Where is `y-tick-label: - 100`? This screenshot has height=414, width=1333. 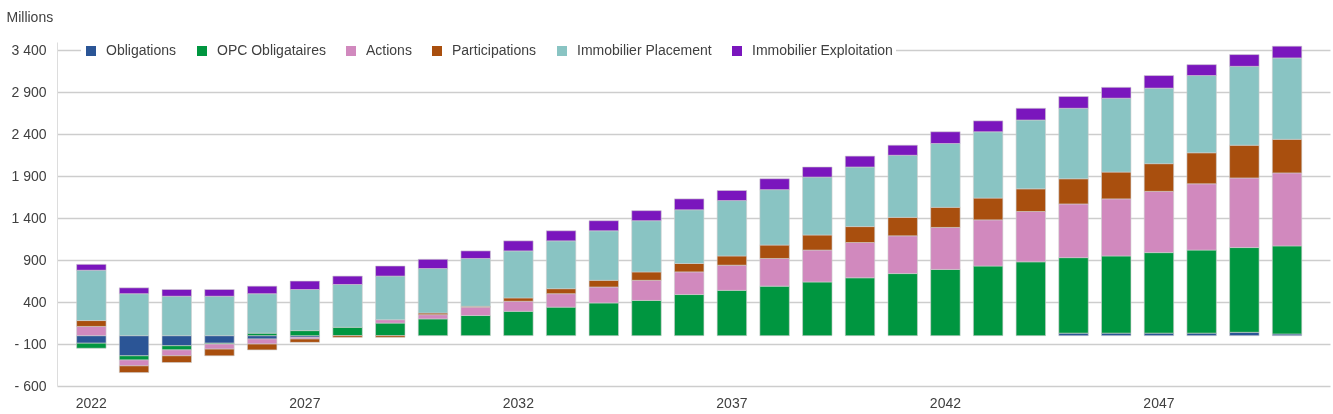
y-tick-label: - 100 is located at coordinates (30, 343).